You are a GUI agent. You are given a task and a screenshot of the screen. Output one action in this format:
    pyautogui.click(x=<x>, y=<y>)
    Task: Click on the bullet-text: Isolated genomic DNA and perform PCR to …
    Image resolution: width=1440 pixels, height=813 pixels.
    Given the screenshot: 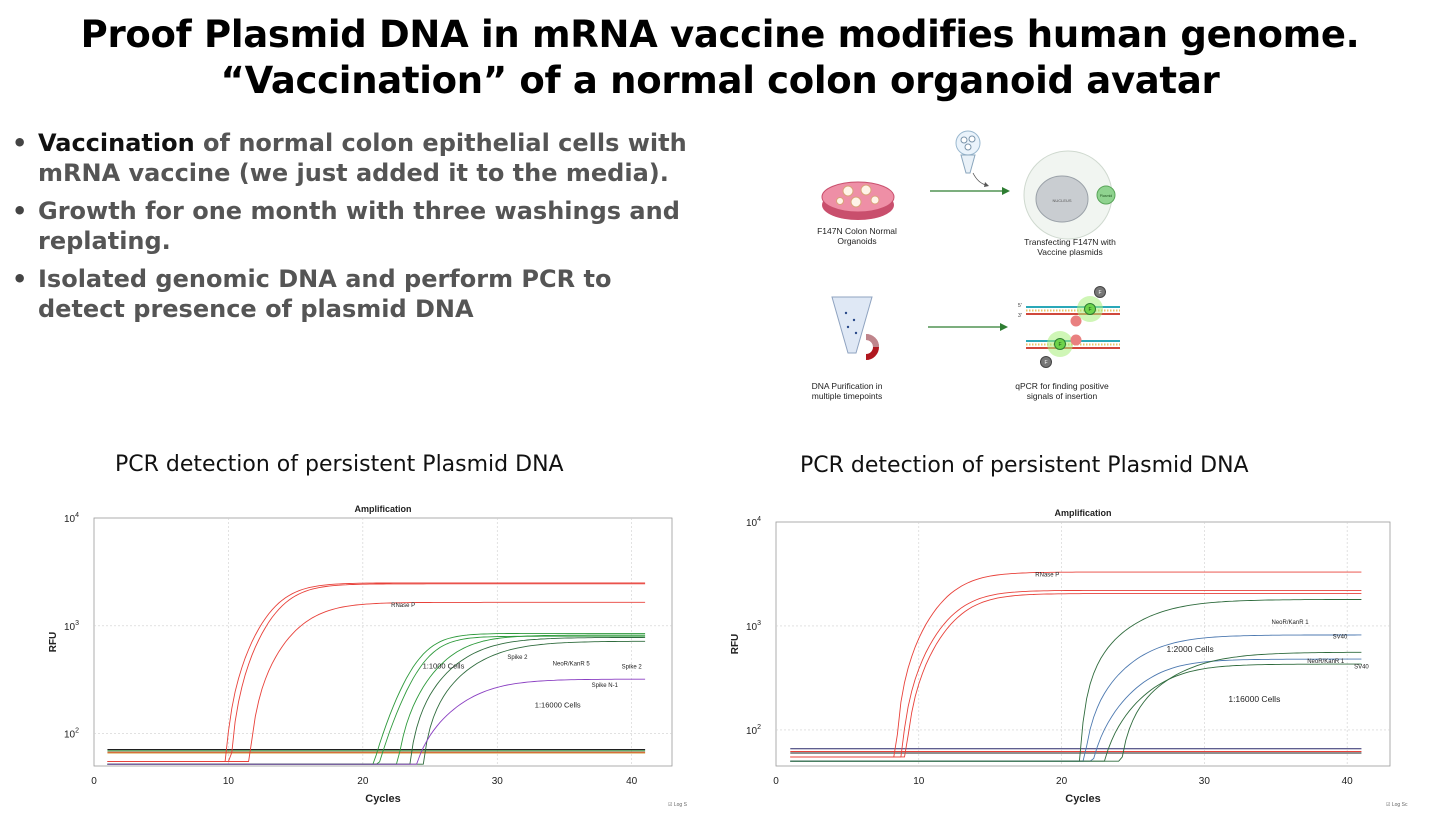 What is the action you would take?
    pyautogui.click(x=325, y=294)
    